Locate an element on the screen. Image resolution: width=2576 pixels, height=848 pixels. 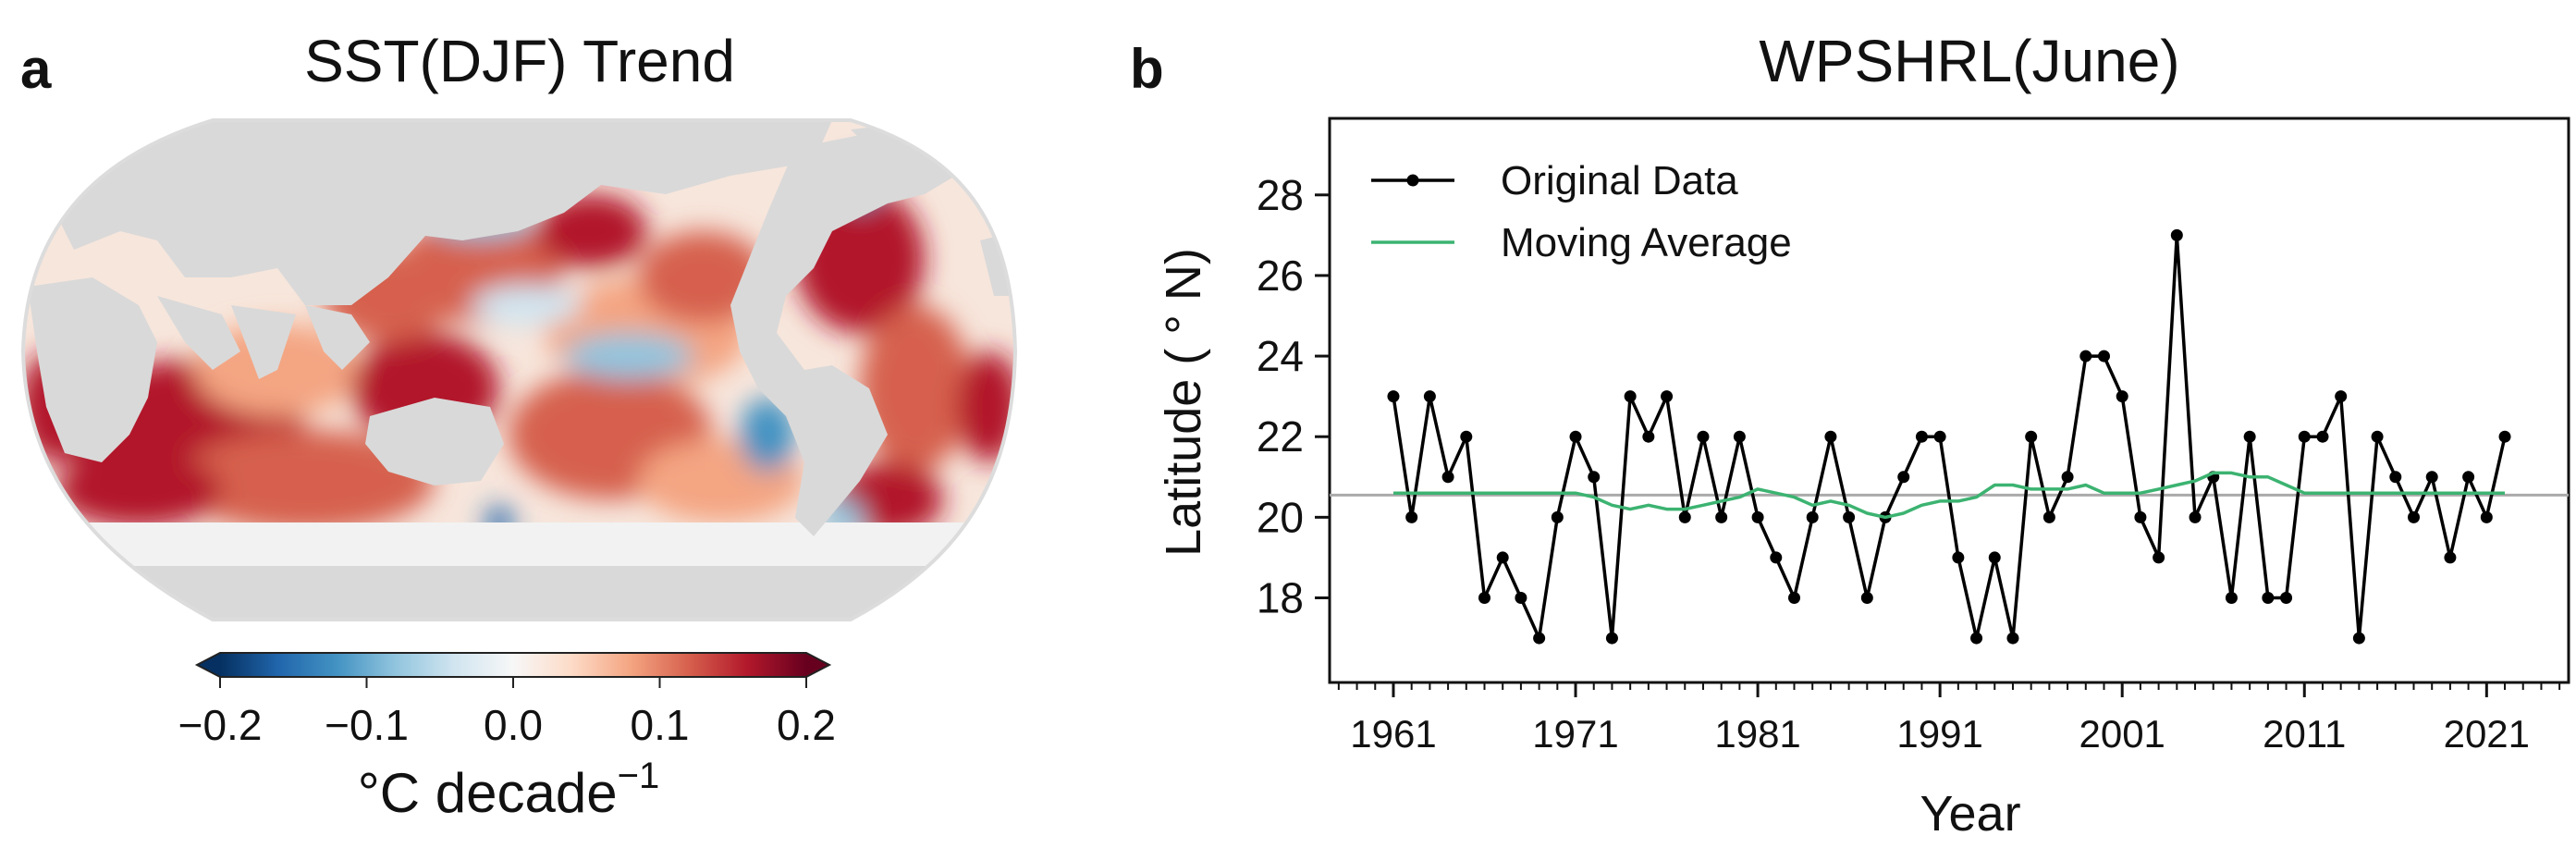
y-tick-label: 28 is located at coordinates (1280, 195).